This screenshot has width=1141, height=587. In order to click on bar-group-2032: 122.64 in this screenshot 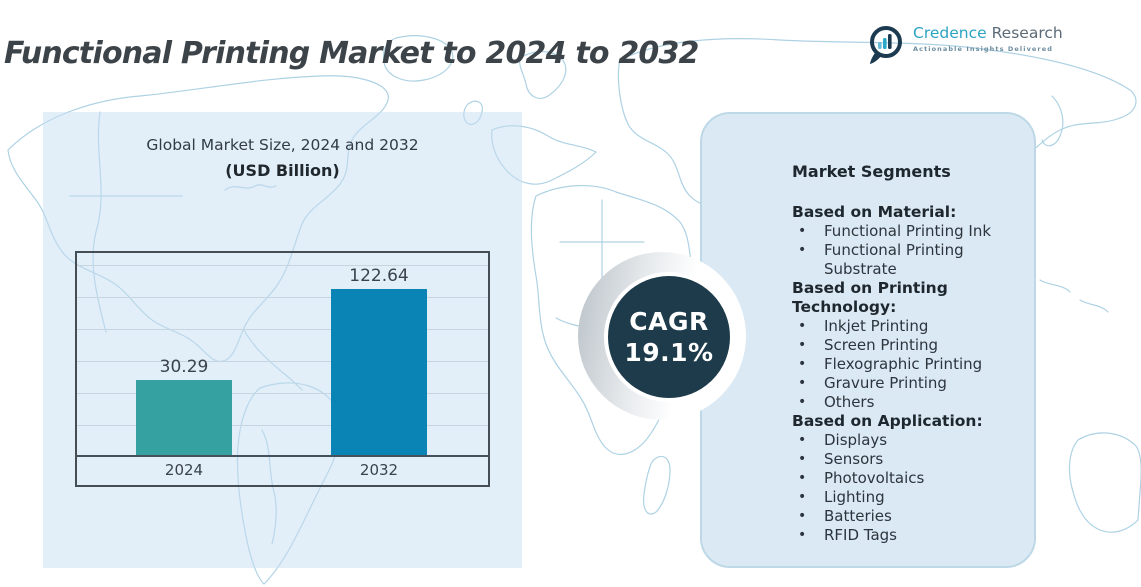, I will do `click(379, 360)`.